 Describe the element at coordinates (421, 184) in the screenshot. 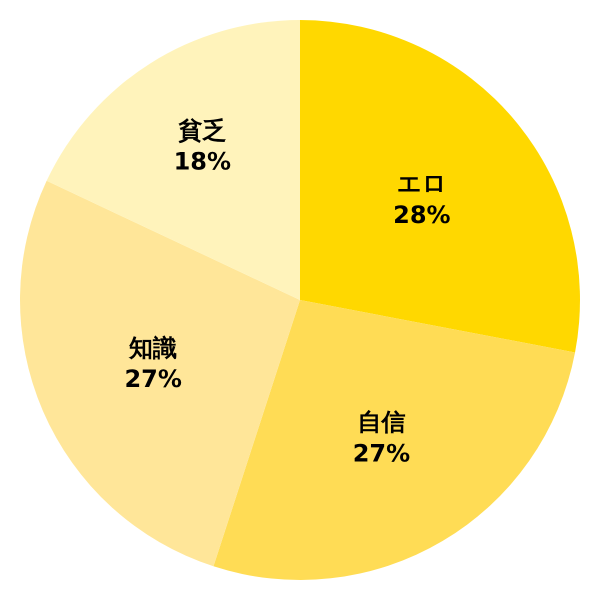

I see `slice-label: エロ` at that location.